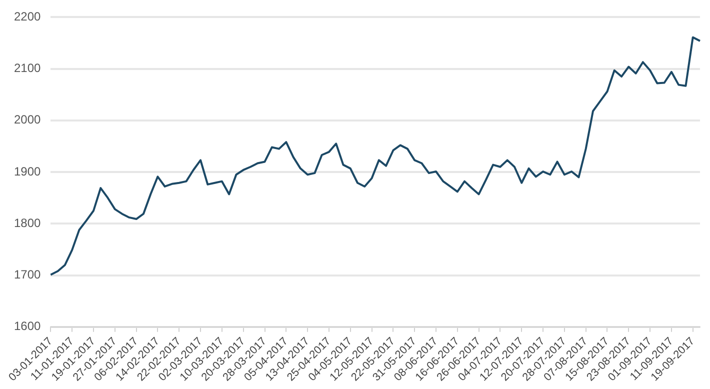 The image size is (710, 389). What do you see at coordinates (28, 17) in the screenshot?
I see `y-tick-label: 2200` at bounding box center [28, 17].